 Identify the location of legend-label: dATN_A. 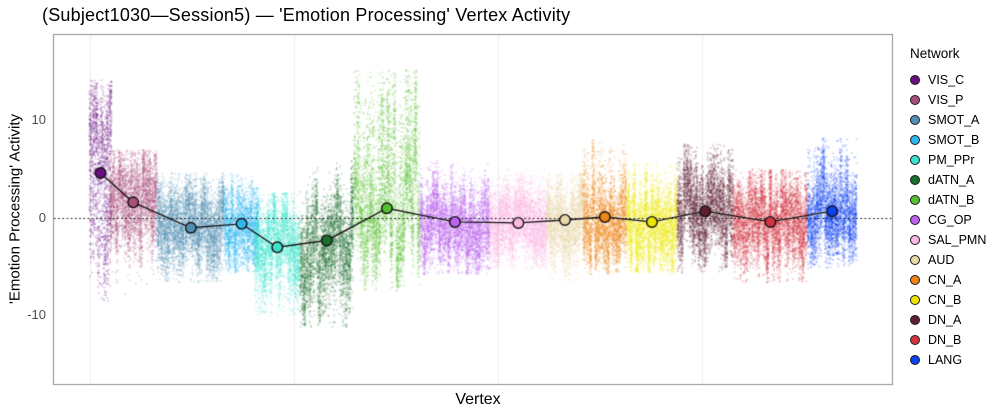
(951, 180).